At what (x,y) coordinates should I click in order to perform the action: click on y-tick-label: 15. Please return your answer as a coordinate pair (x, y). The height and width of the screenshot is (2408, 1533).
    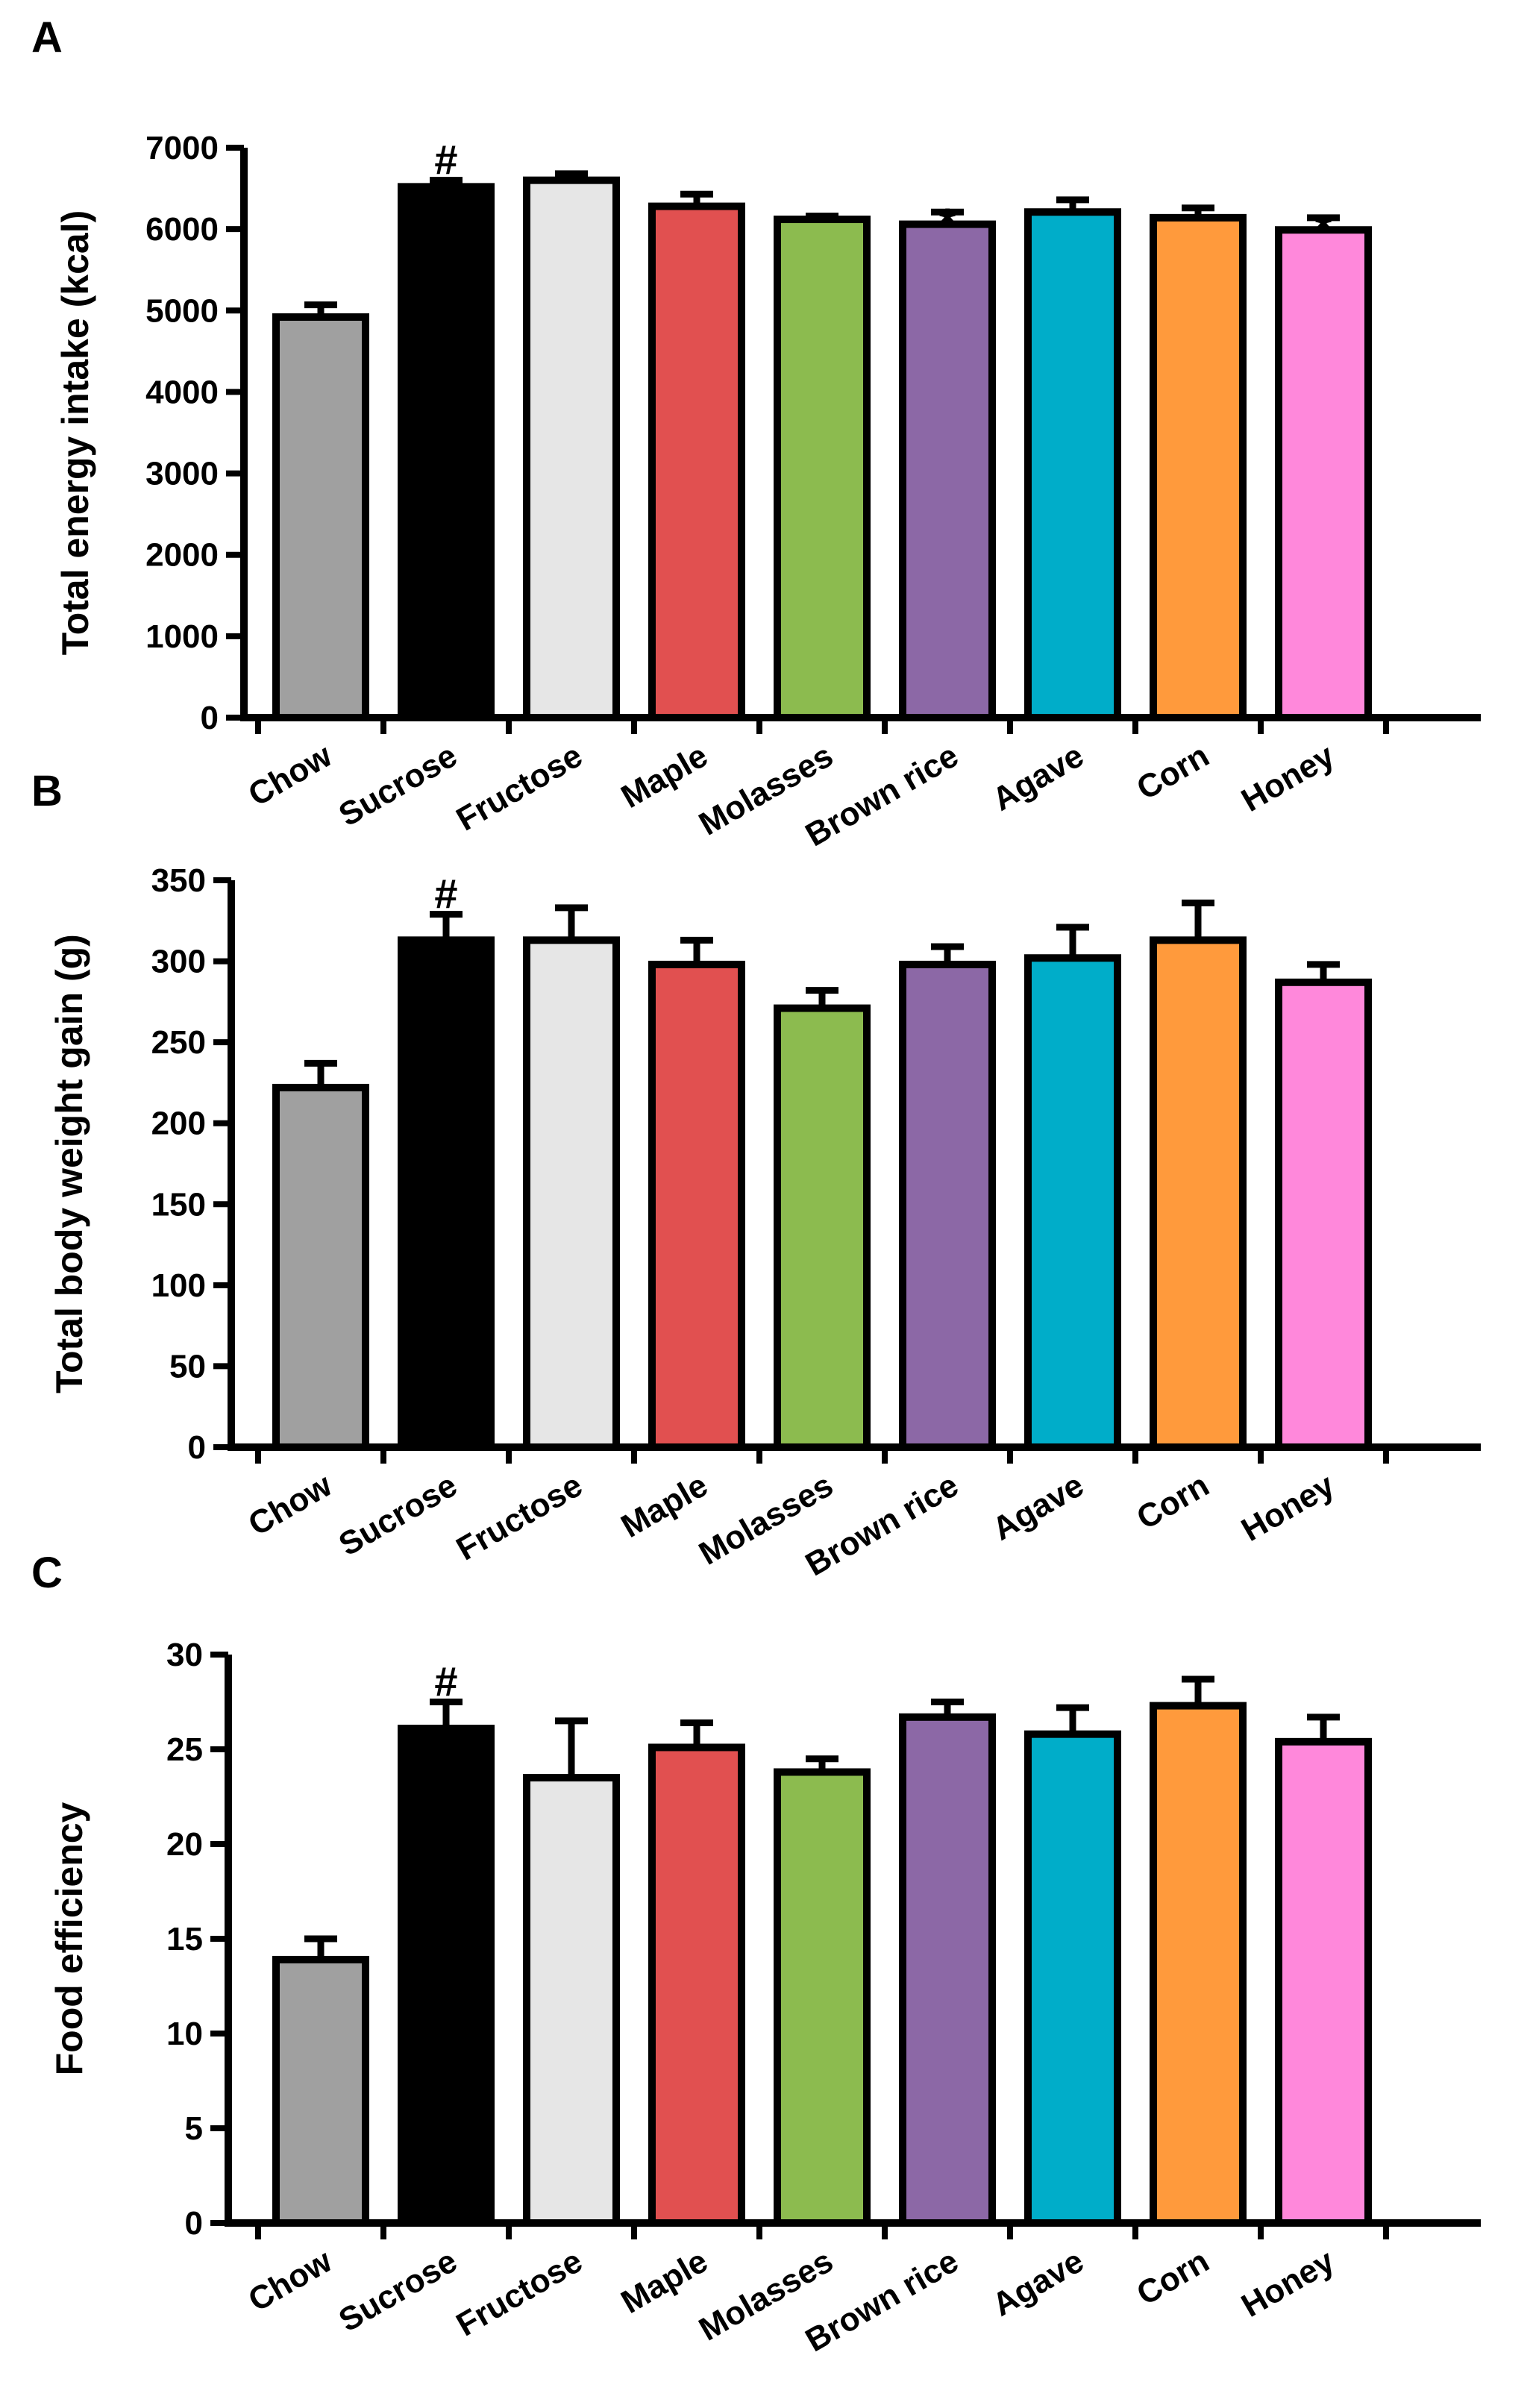
    Looking at the image, I should click on (184, 1939).